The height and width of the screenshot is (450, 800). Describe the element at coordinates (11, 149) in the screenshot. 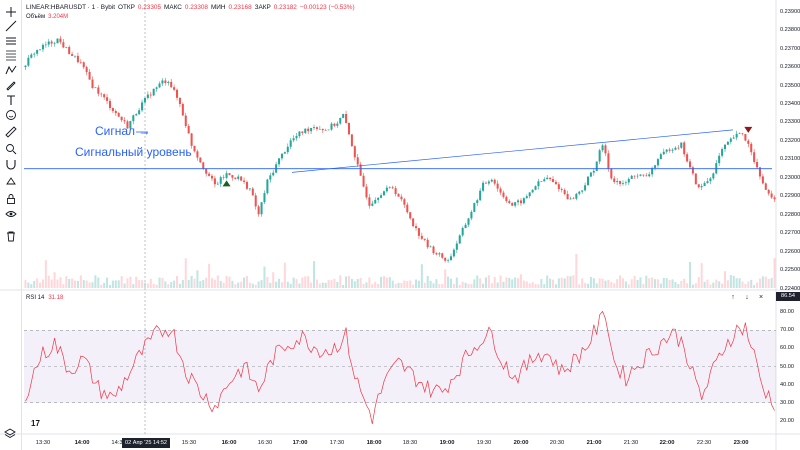

I see `zoom-tool-button` at that location.